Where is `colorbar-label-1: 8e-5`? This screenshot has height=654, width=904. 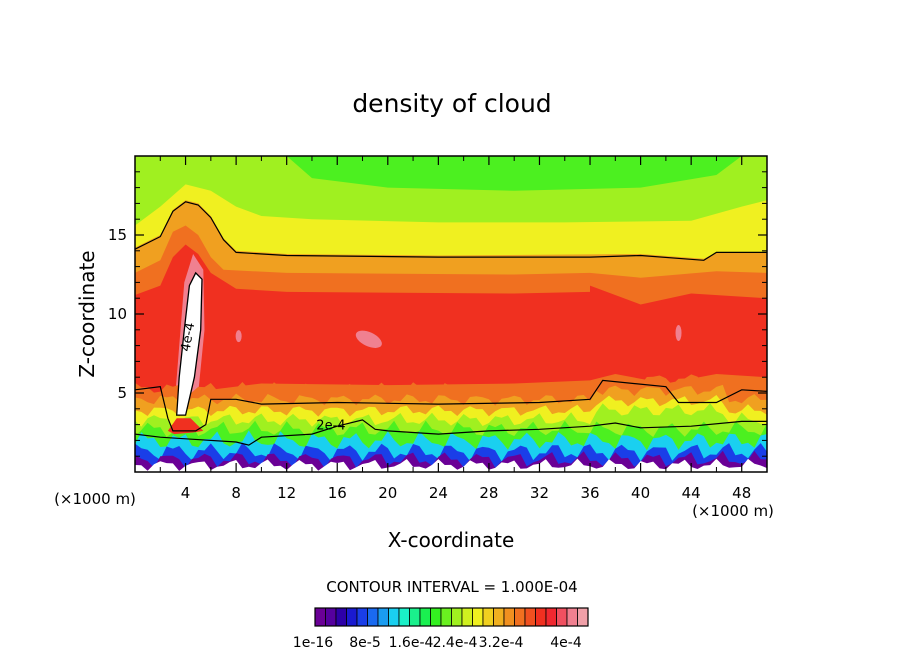
colorbar-label-1: 8e-5 is located at coordinates (364, 643).